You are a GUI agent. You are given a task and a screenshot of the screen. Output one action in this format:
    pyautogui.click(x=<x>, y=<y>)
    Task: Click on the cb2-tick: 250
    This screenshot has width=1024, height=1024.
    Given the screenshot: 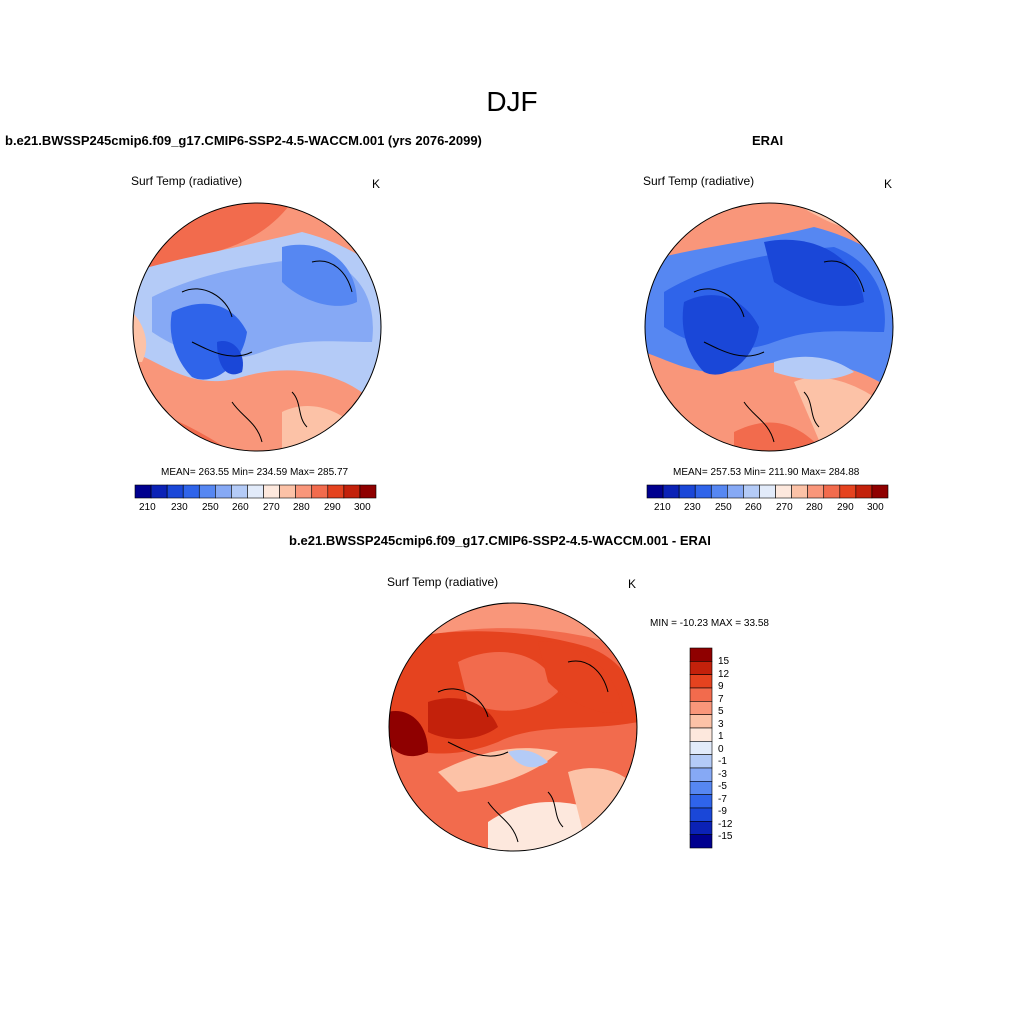 What is the action you would take?
    pyautogui.click(x=723, y=507)
    